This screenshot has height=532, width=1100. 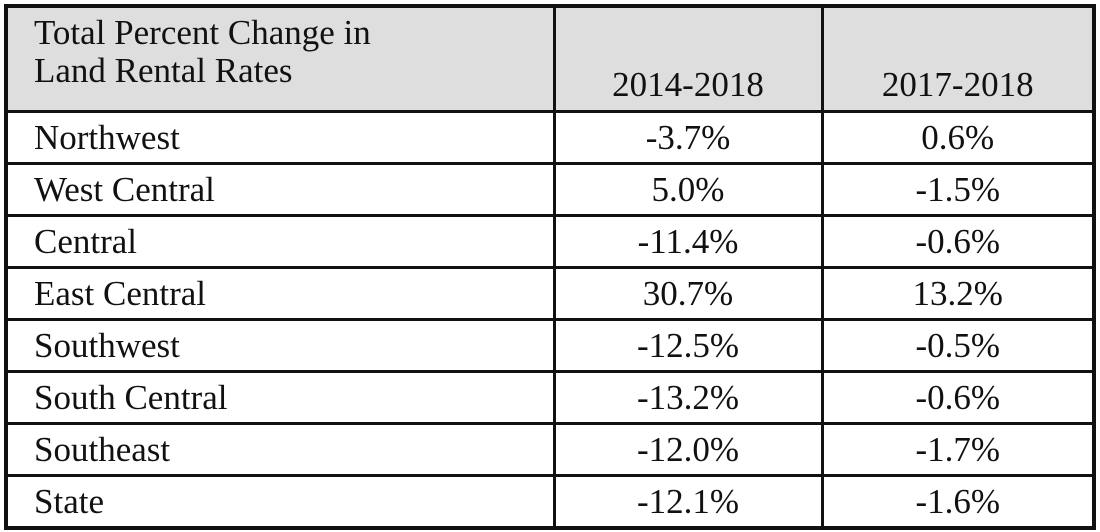 I want to click on value-cell: -12.5%, so click(x=688, y=345).